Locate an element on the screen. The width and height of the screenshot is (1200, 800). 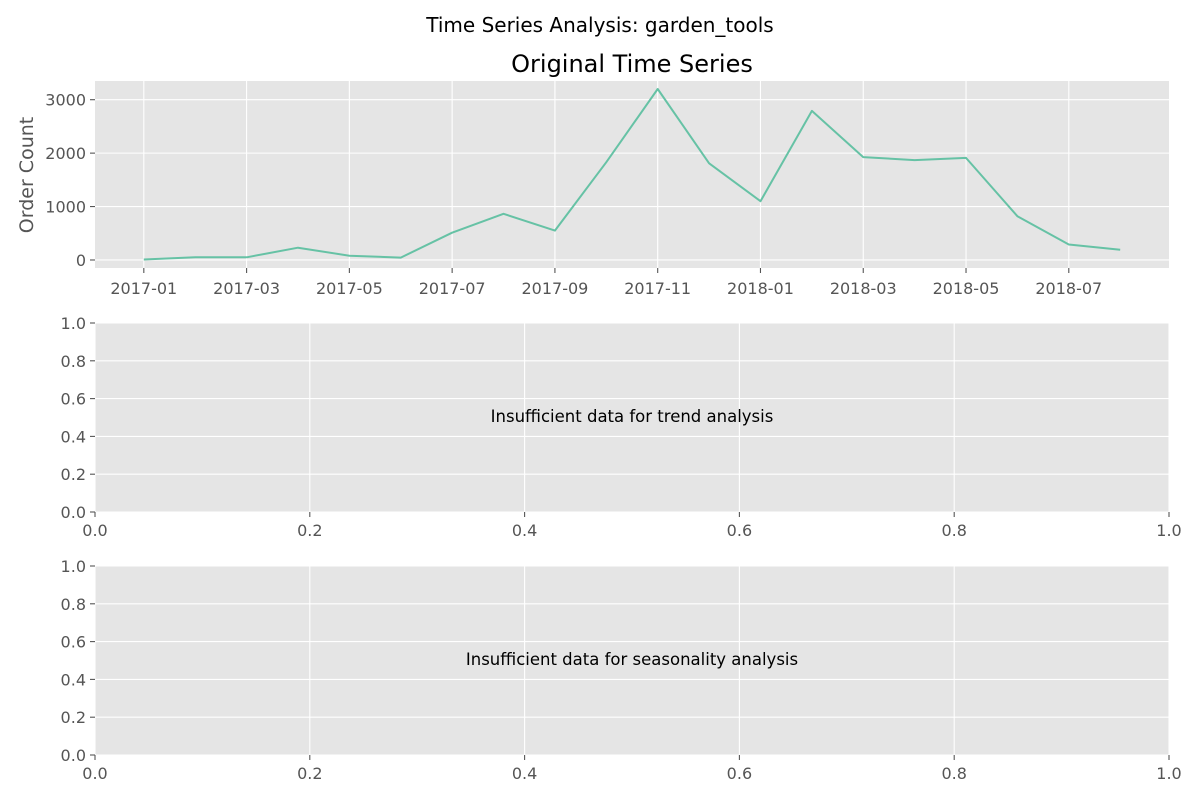
seasonality-xtick-label: 1.0 is located at coordinates (1168, 773).